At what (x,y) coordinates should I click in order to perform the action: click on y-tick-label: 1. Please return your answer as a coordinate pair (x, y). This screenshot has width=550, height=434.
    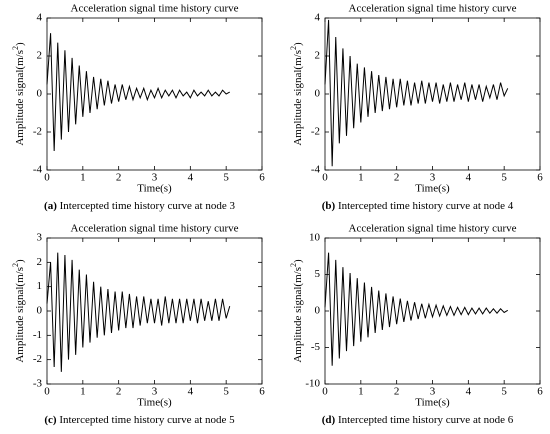
    Looking at the image, I should click on (40, 286).